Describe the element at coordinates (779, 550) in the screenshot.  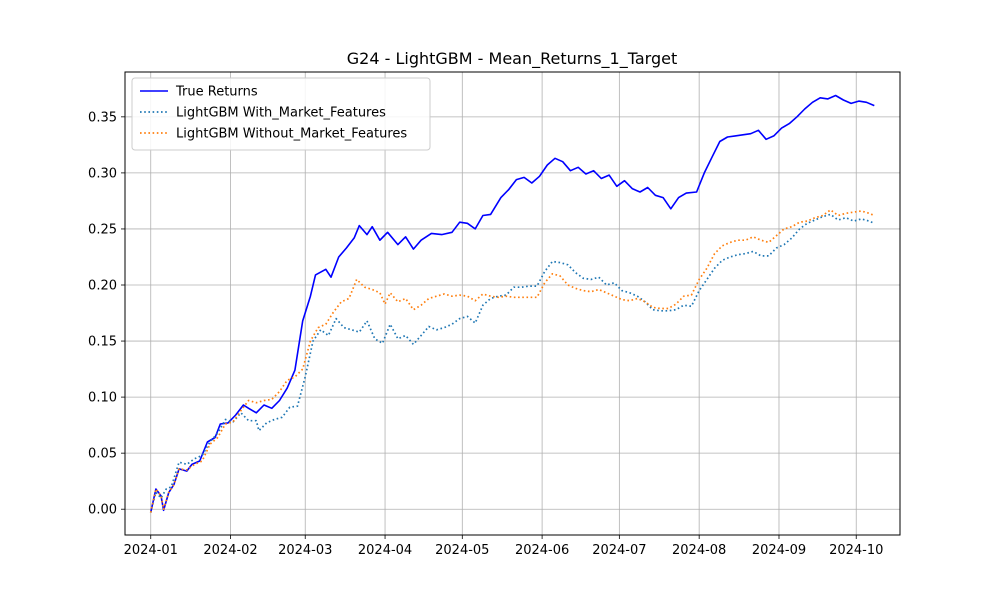
I see `x-tick-label: 2024-09` at that location.